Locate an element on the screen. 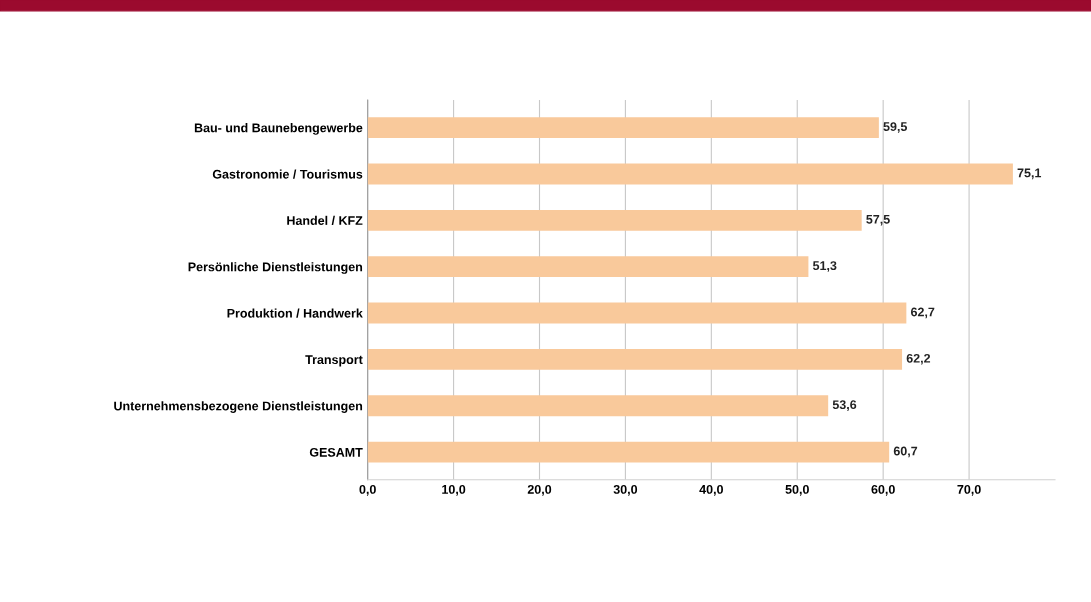 This screenshot has width=1091, height=602. y-tick-label: Gastronomie / Tourismus is located at coordinates (287, 174).